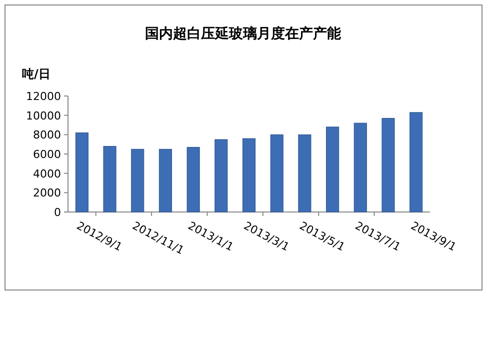 The height and width of the screenshot is (349, 487). What do you see at coordinates (57, 212) in the screenshot?
I see `y-tick-label: 0` at bounding box center [57, 212].